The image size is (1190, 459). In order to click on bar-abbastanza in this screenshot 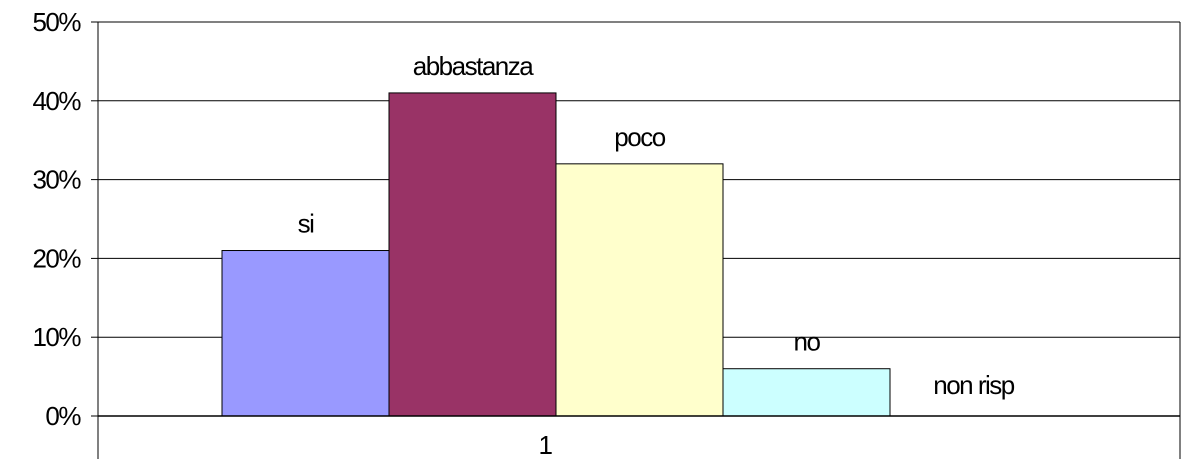, I will do `click(472, 254)`.